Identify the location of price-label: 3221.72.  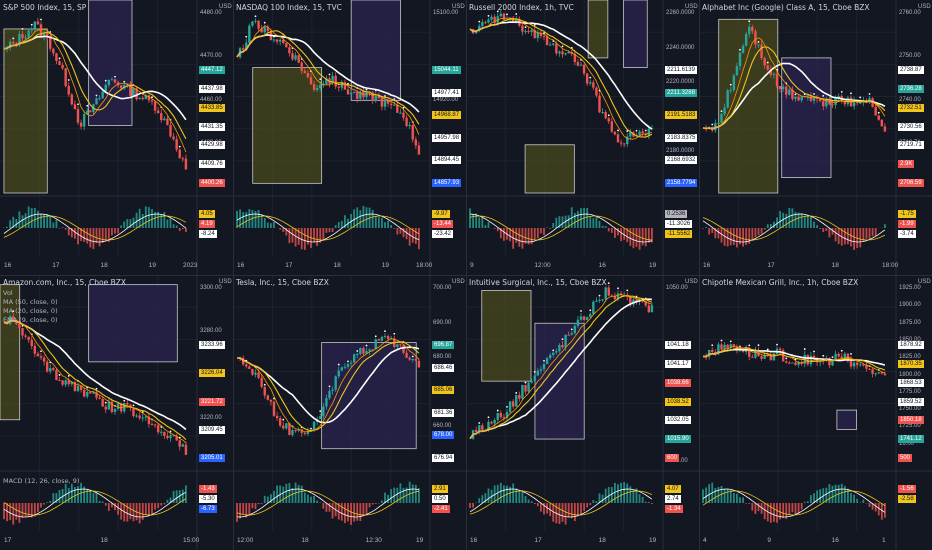
(212, 401).